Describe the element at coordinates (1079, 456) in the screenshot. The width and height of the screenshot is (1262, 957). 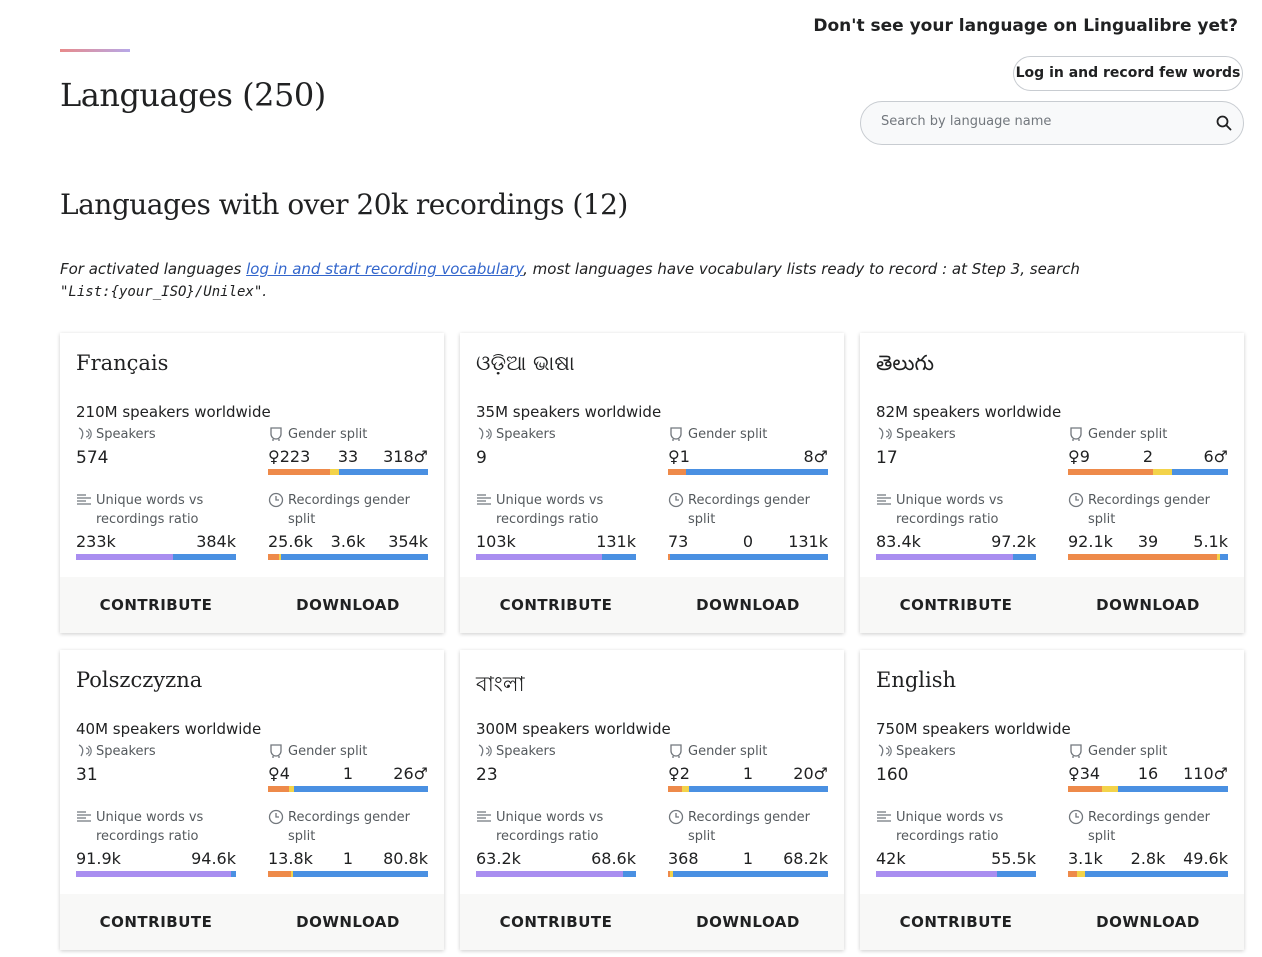
I see `gender-female-count: ♀9` at that location.